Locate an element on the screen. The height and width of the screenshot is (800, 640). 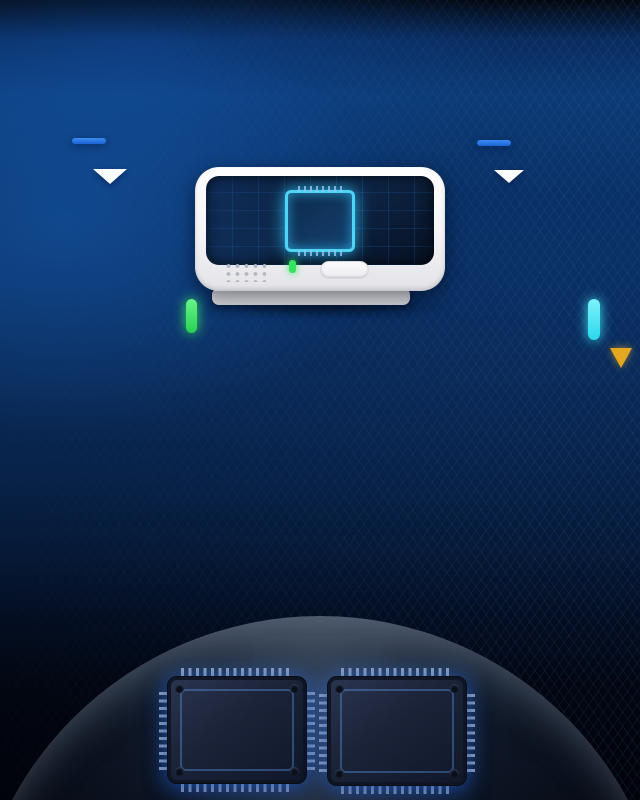
after-badge is located at coordinates (494, 143).